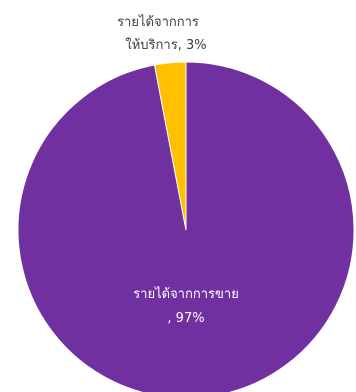 This screenshot has height=392, width=356. Describe the element at coordinates (158, 22) in the screenshot. I see `slice-label-services-line1: รายได้จากการ` at that location.